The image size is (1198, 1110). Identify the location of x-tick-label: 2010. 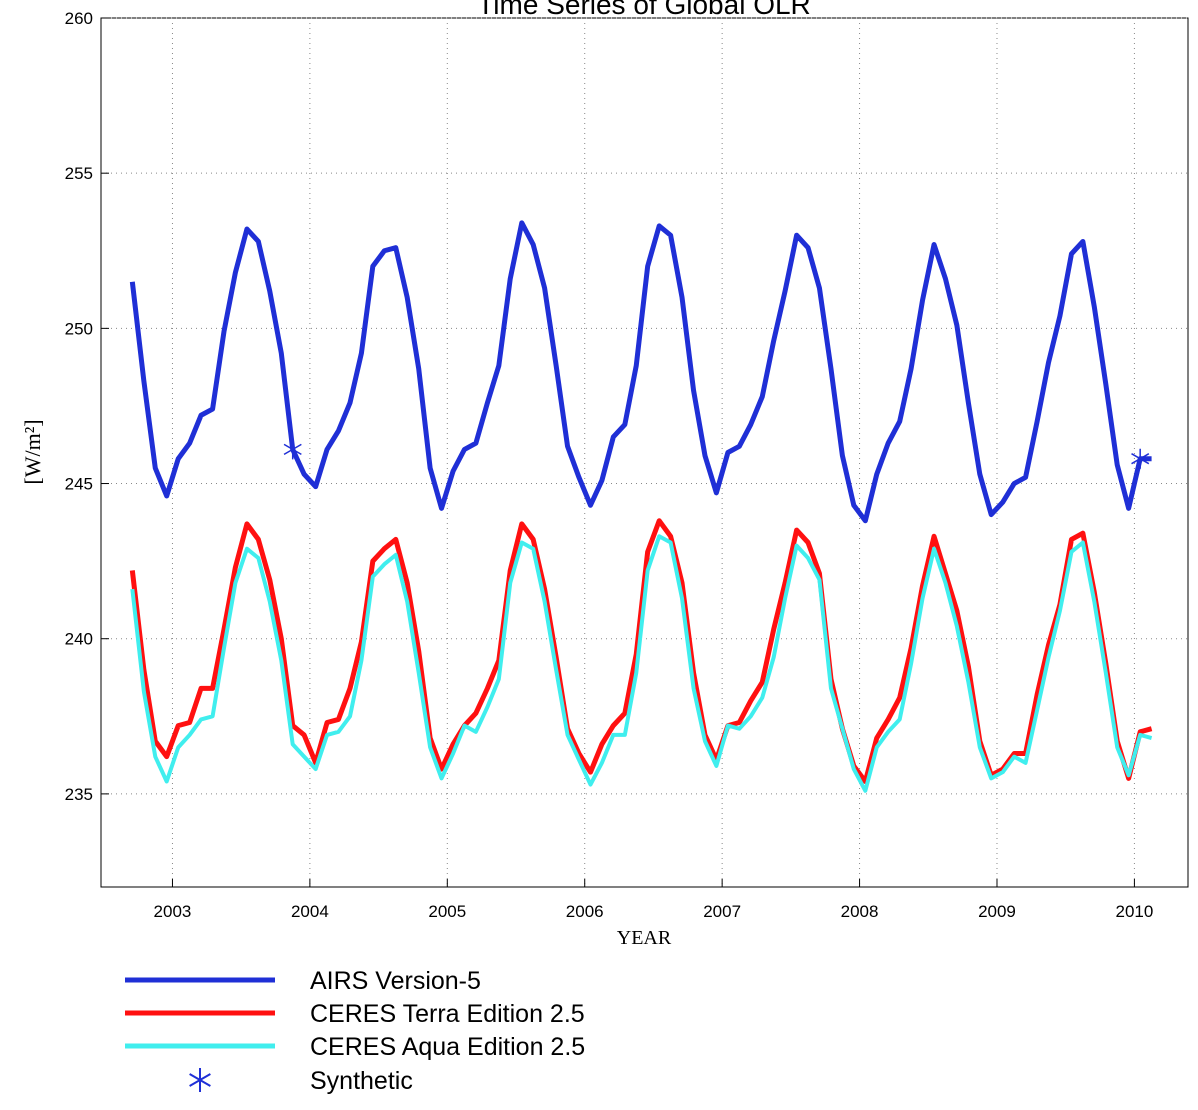
(1134, 911).